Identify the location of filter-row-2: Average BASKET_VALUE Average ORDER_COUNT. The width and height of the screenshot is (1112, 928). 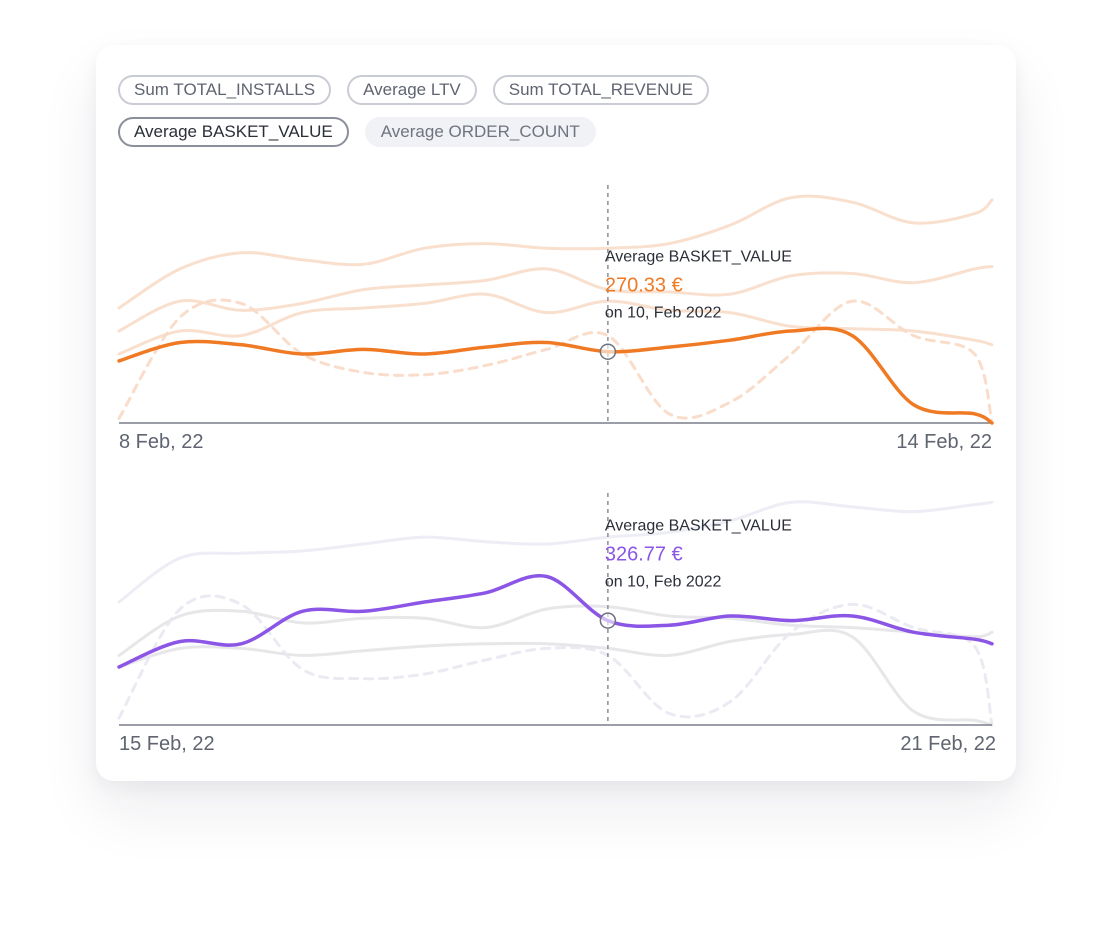
(357, 132).